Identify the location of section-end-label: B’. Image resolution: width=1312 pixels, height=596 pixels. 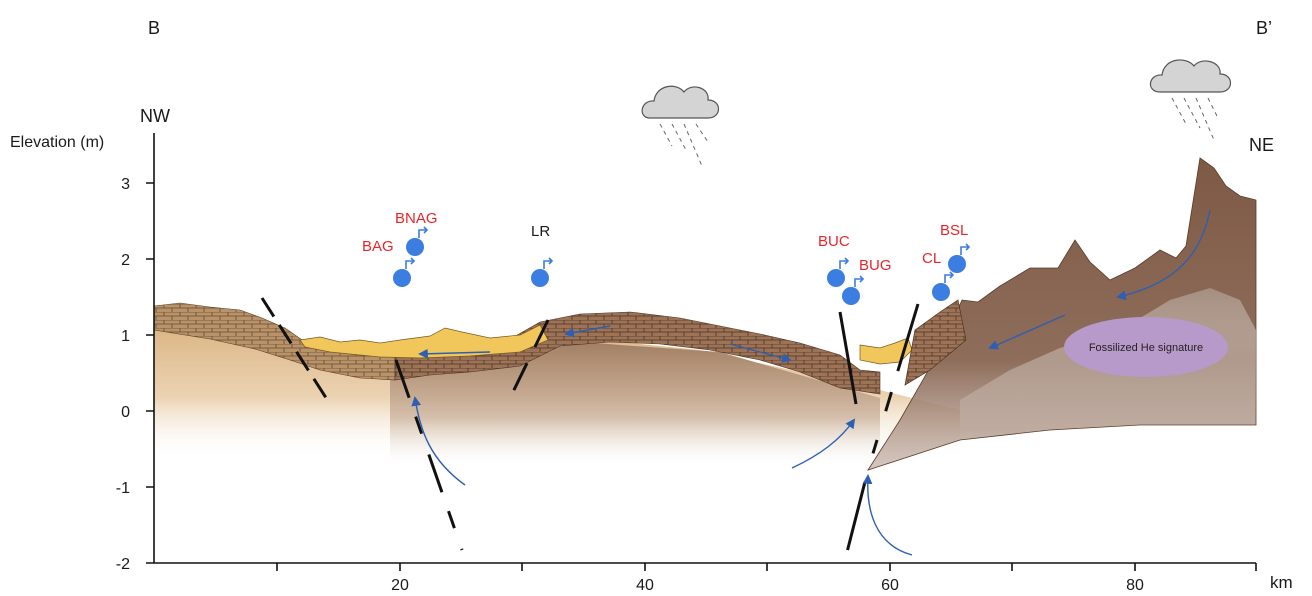
(1264, 28).